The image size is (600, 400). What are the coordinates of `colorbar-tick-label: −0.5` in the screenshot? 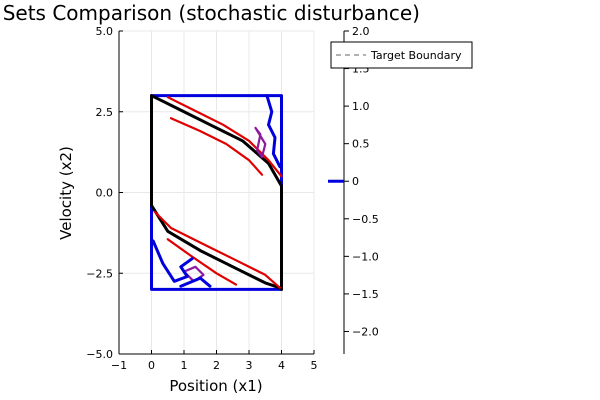 It's located at (365, 219).